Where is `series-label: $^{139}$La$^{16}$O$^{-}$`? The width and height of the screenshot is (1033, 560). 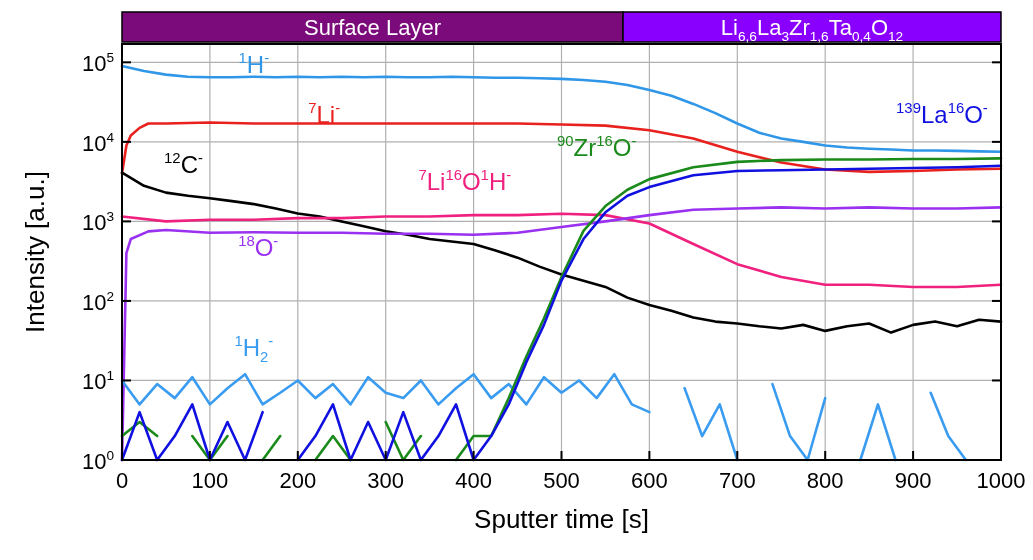 series-label: $^{139}$La$^{16}$O$^{-}$ is located at coordinates (942, 114).